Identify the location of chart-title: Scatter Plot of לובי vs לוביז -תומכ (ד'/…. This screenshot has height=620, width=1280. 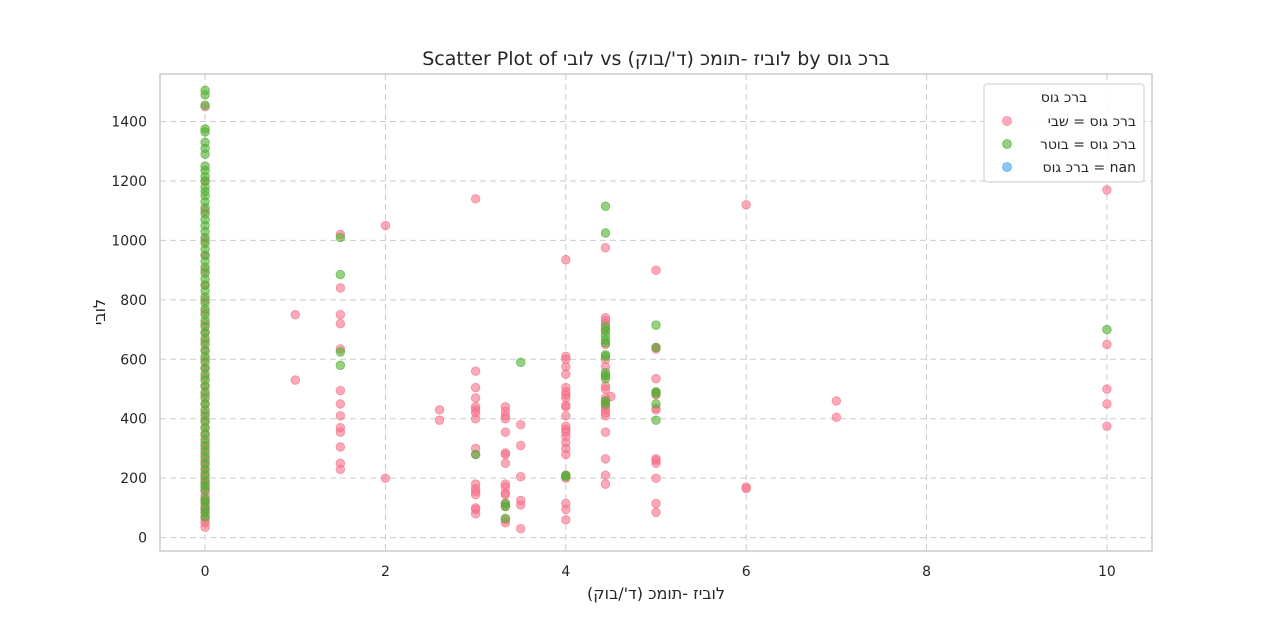
(656, 59).